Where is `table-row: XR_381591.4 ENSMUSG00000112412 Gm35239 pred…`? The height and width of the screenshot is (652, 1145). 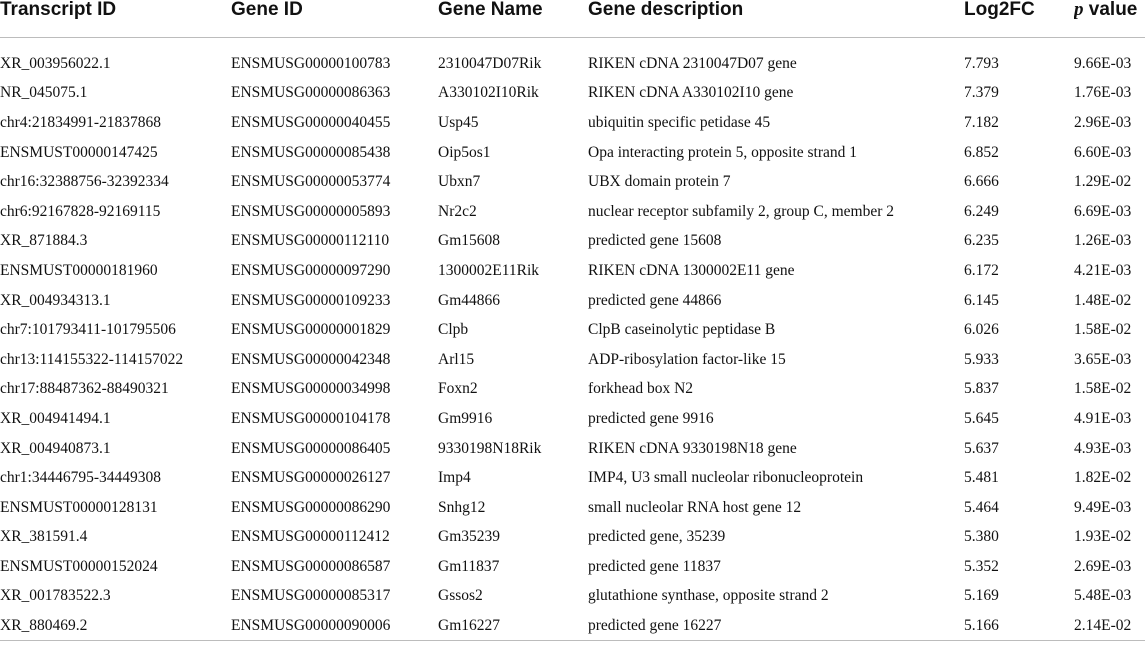 table-row: XR_381591.4 ENSMUSG00000112412 Gm35239 pred… is located at coordinates (572, 538).